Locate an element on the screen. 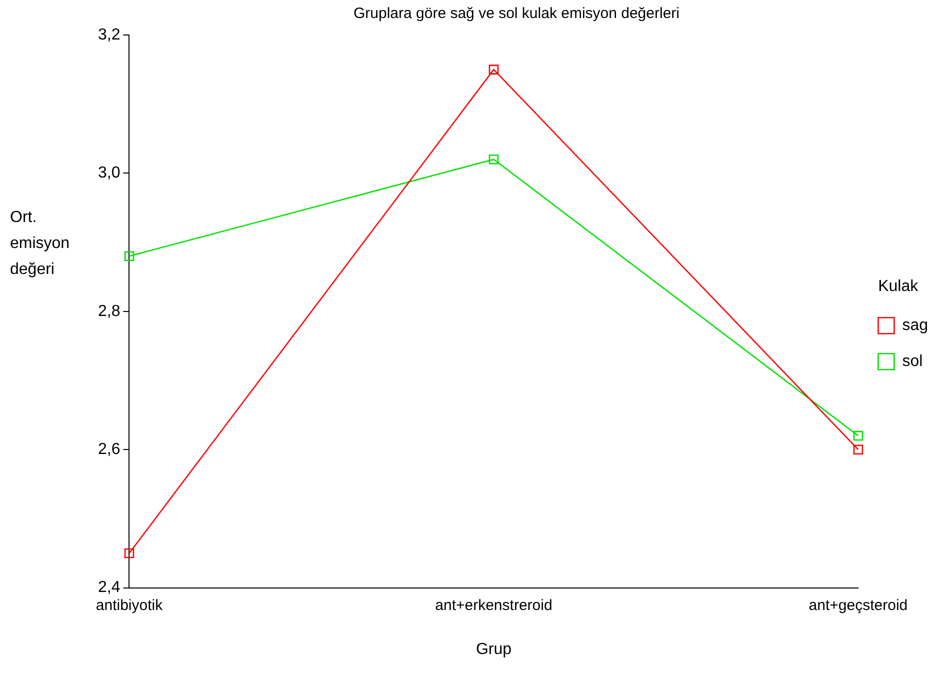 The width and height of the screenshot is (943, 673). y-tick-label: 2,4 is located at coordinates (109, 587).